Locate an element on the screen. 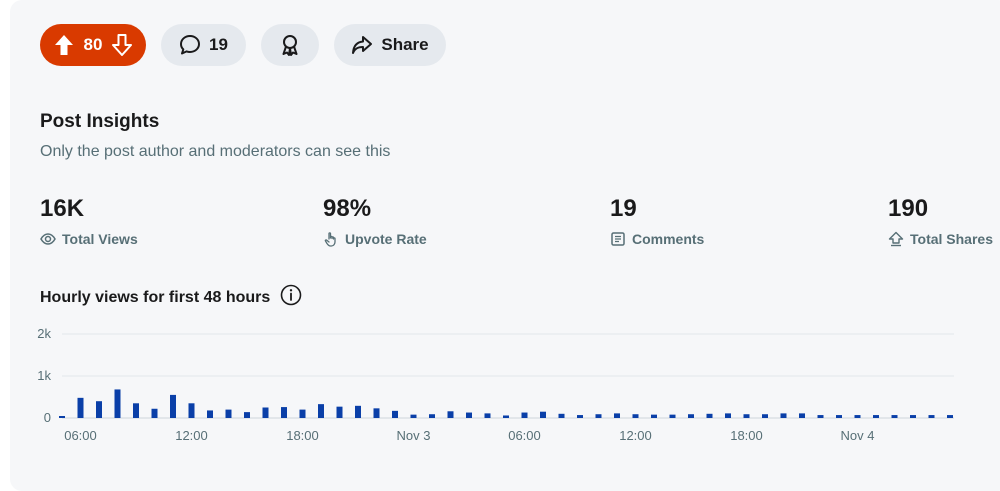 The image size is (1000, 491). x-tick-label: Nov 4 is located at coordinates (858, 435).